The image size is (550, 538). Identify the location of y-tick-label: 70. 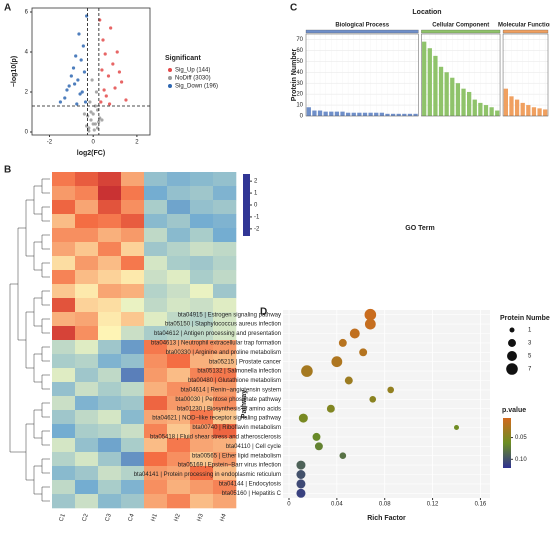
(299, 40).